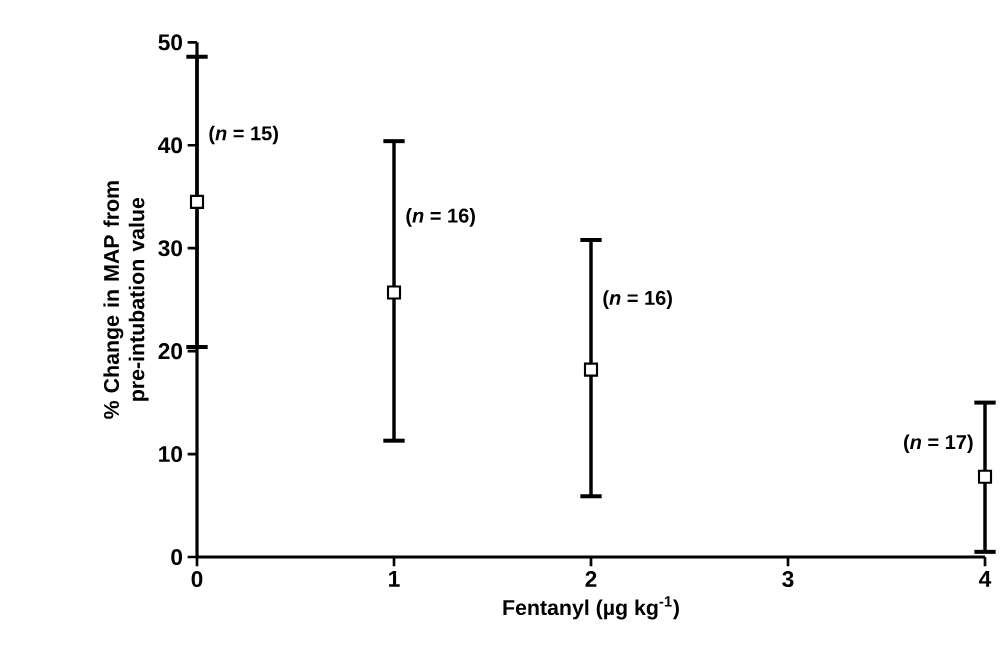 This screenshot has height=669, width=1003. I want to click on annotation: (n = 15), so click(243, 135).